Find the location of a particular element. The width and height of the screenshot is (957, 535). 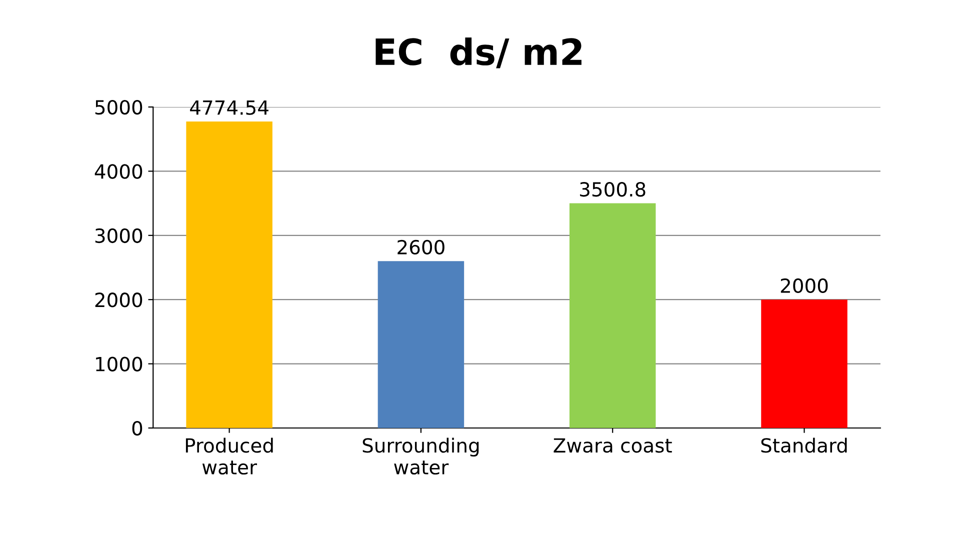

y-tick-label: 4000 is located at coordinates (118, 171).